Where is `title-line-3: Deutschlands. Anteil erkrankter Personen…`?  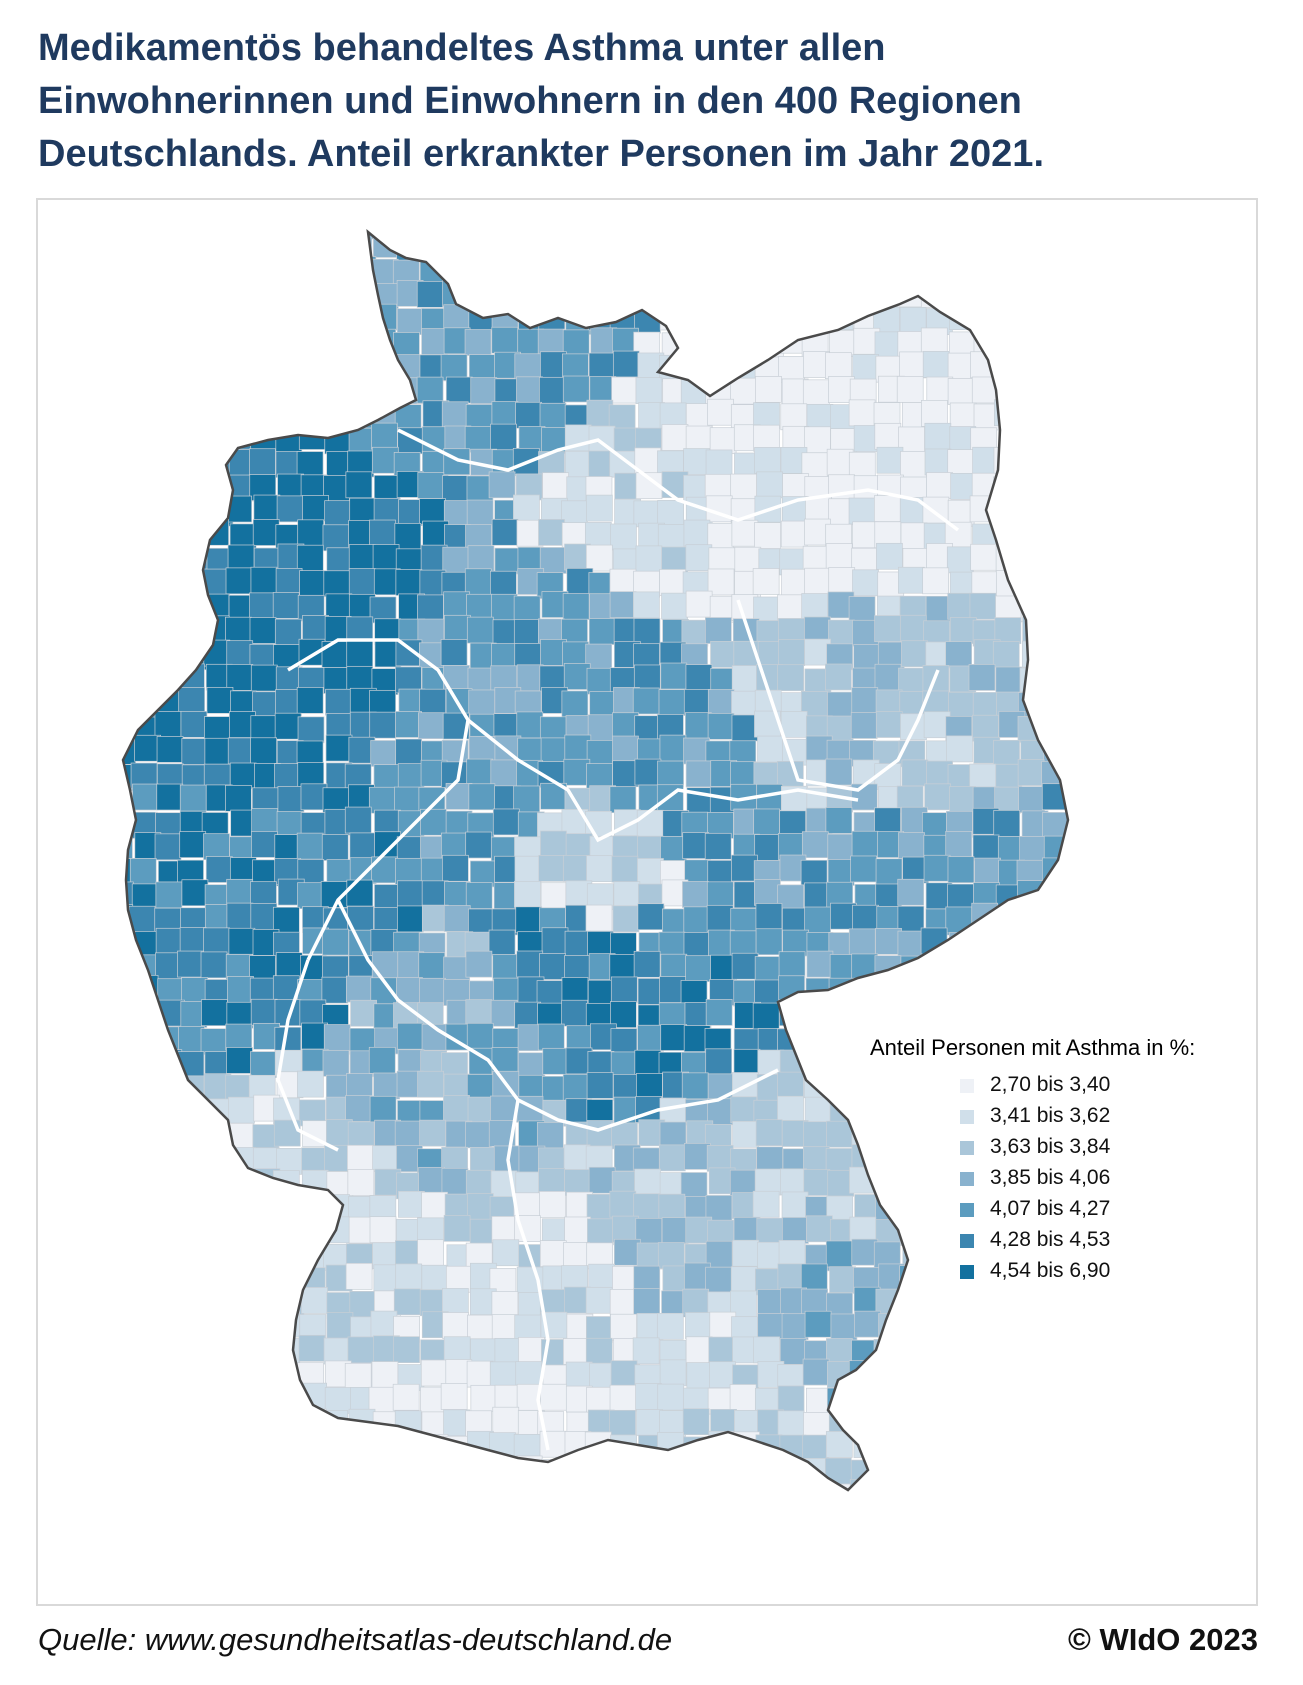
title-line-3: Deutschlands. Anteil erkrankter Personen… is located at coordinates (541, 154).